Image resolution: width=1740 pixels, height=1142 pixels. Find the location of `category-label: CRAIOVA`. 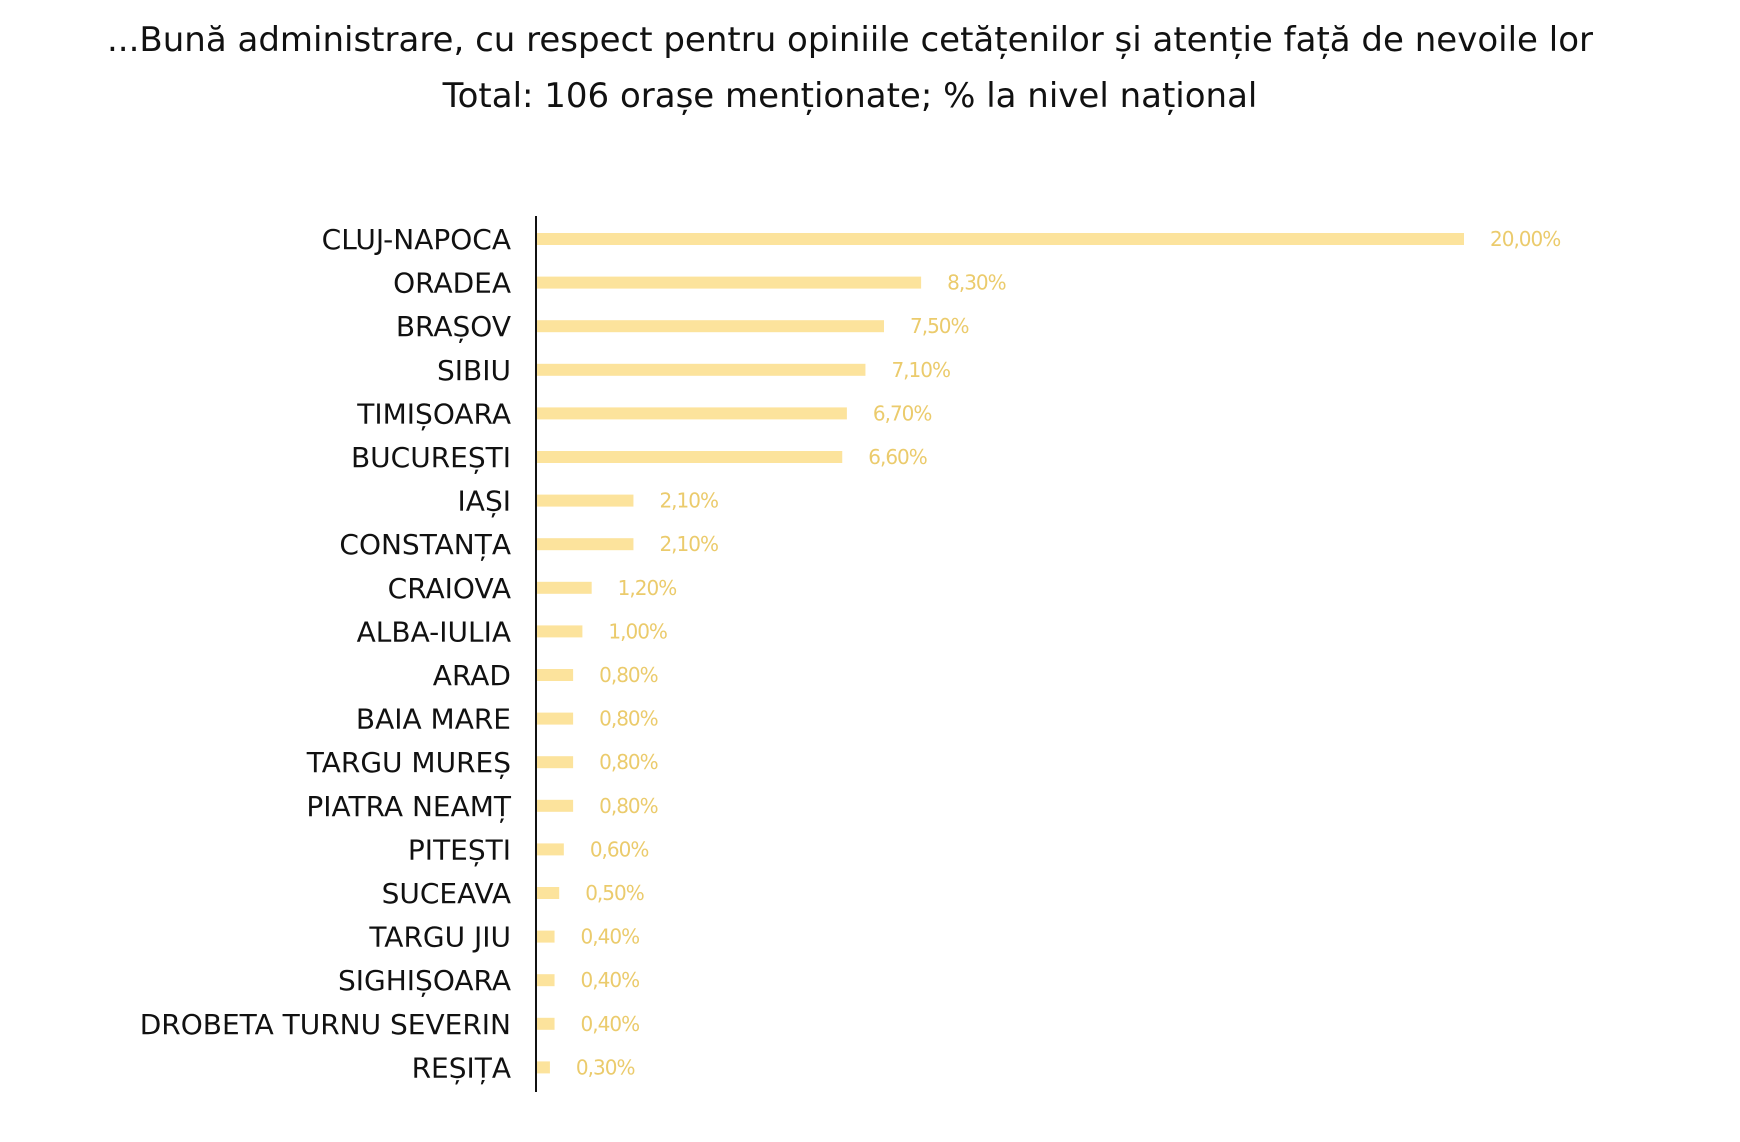

category-label: CRAIOVA is located at coordinates (449, 588).